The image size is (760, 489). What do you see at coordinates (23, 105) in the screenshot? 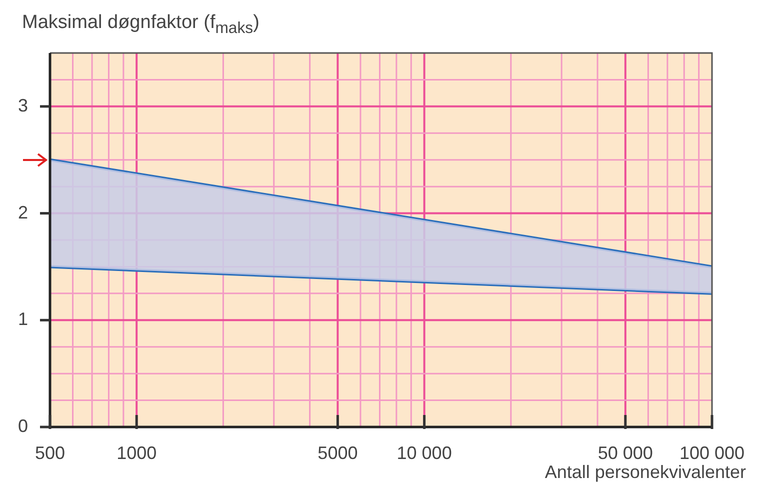
I see `y-tick-label: 3` at bounding box center [23, 105].